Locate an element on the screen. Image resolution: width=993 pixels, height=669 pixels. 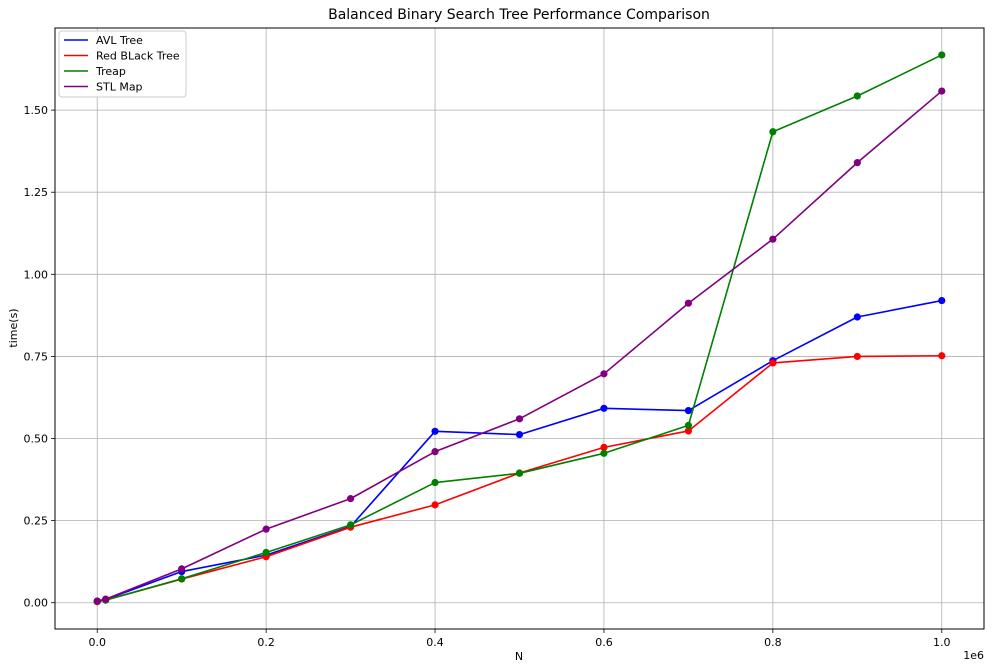
legend-label: Treap is located at coordinates (110, 71).